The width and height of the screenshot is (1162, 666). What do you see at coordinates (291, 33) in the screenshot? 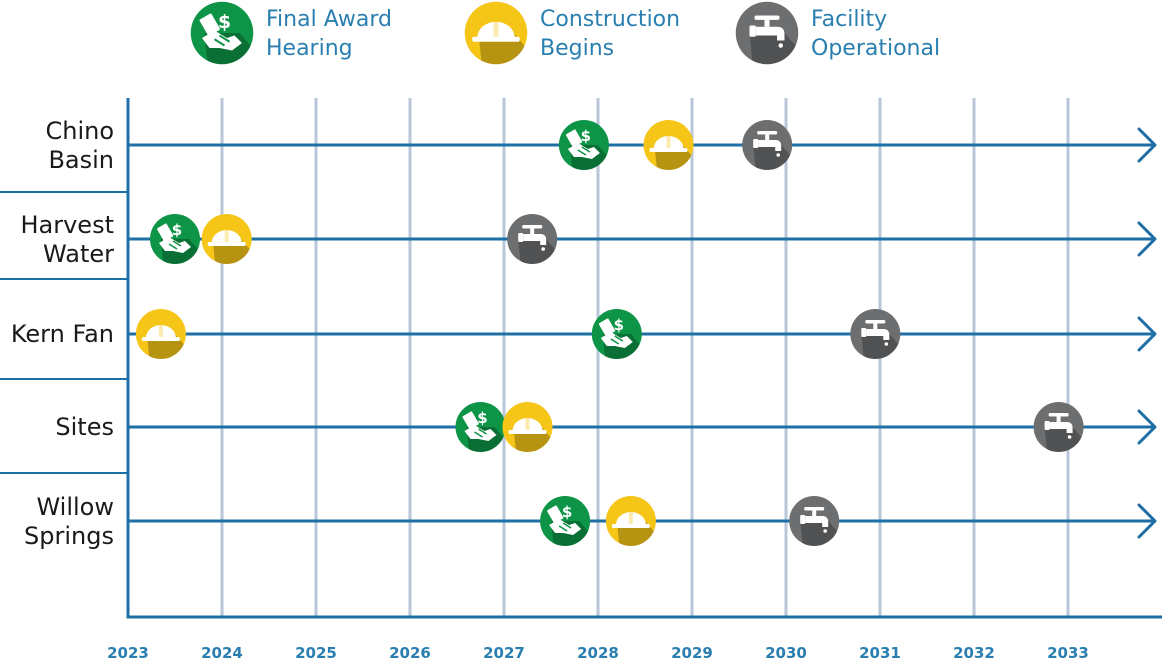
I see `legend-item-award: $ Final Award Hearing` at bounding box center [291, 33].